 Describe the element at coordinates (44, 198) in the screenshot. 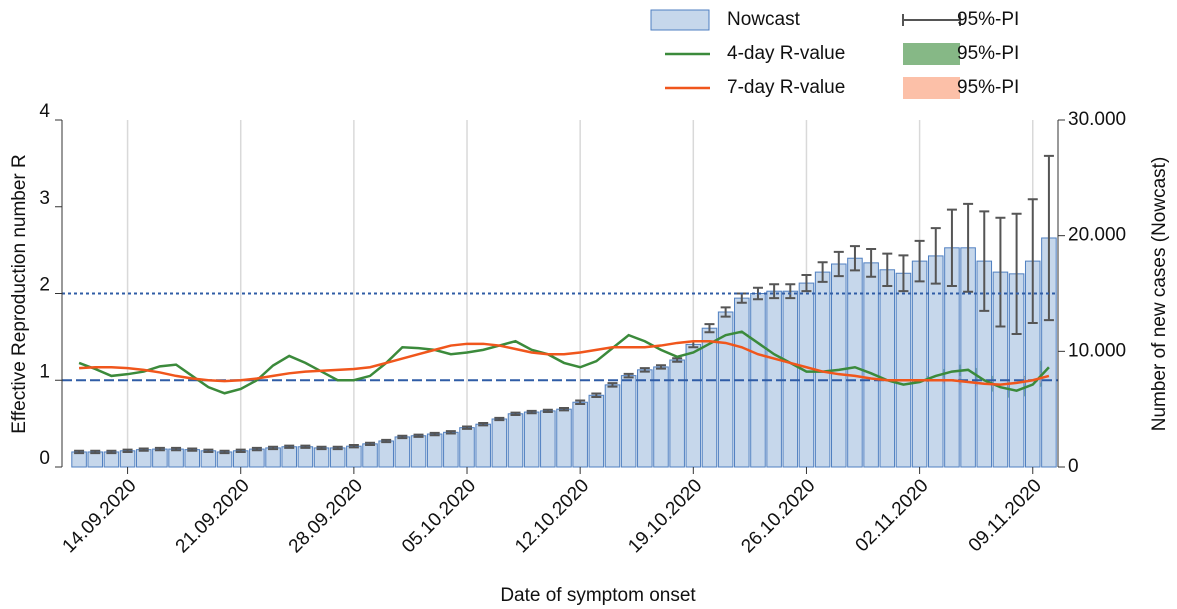

I see `y-tick-label: 3` at that location.